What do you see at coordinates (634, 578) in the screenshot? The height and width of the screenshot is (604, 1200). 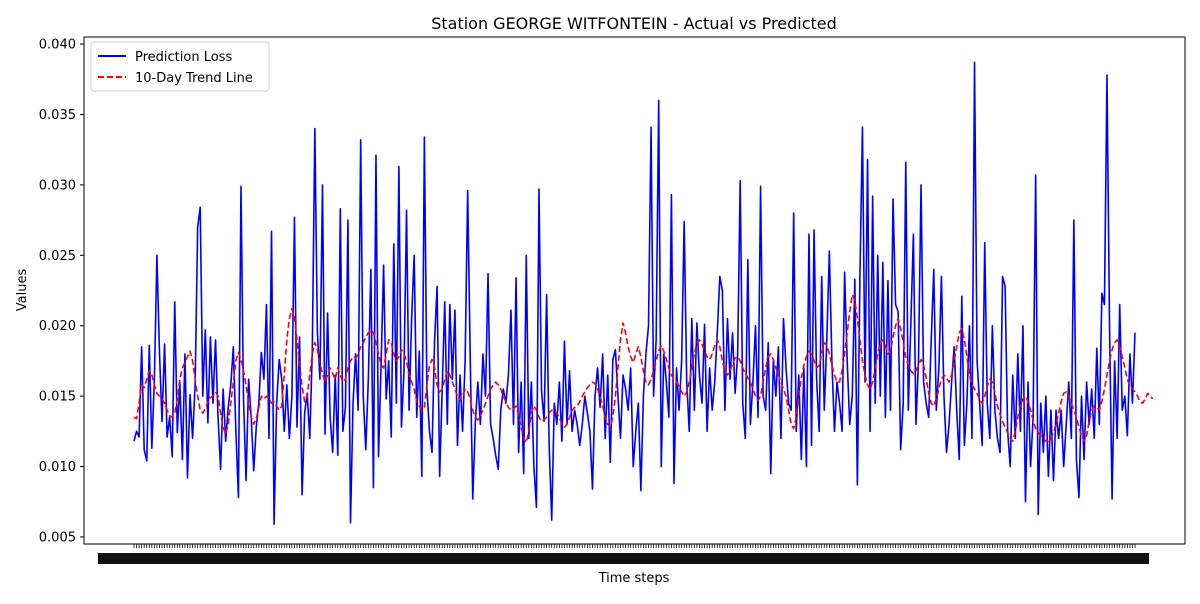 I see `x-axis-label: Time steps` at bounding box center [634, 578].